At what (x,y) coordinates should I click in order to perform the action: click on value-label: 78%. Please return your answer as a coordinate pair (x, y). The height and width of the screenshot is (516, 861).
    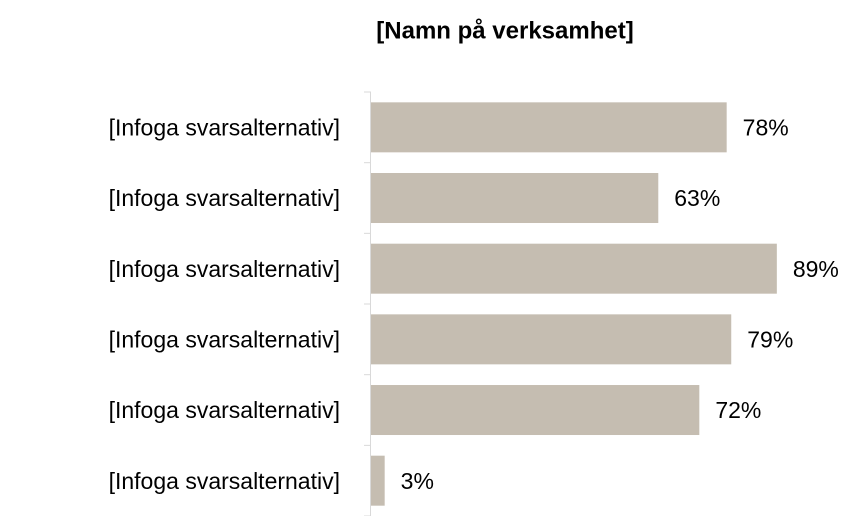
    Looking at the image, I should click on (766, 127).